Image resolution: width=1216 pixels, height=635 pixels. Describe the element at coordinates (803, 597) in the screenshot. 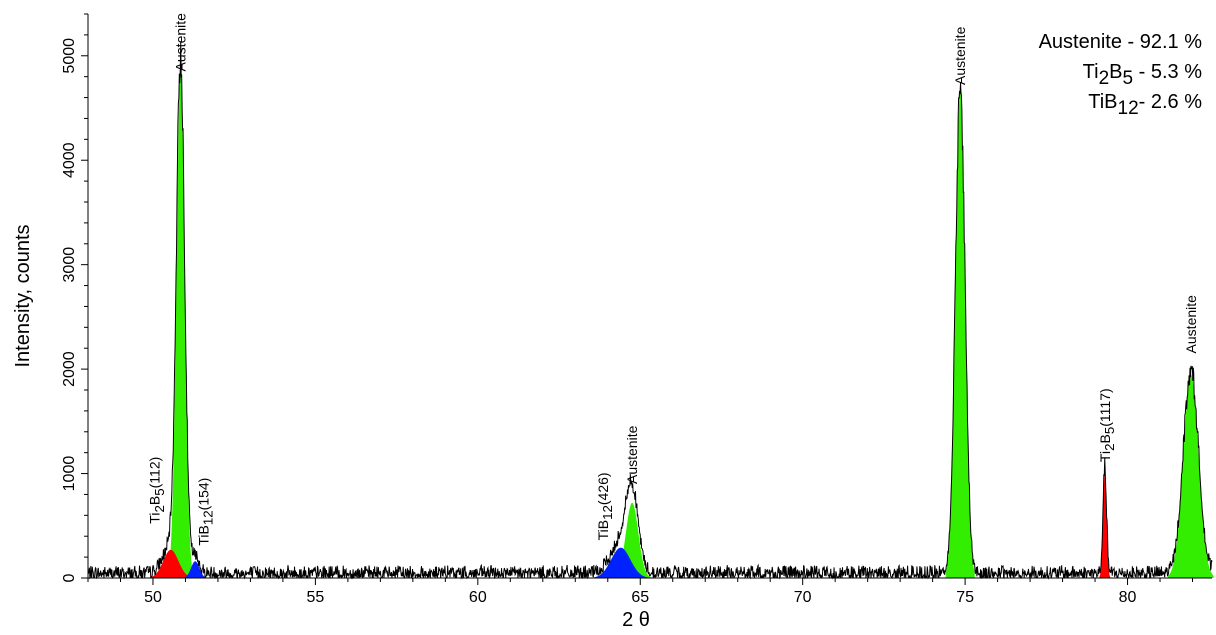

I see `x-tick-label: 70` at that location.